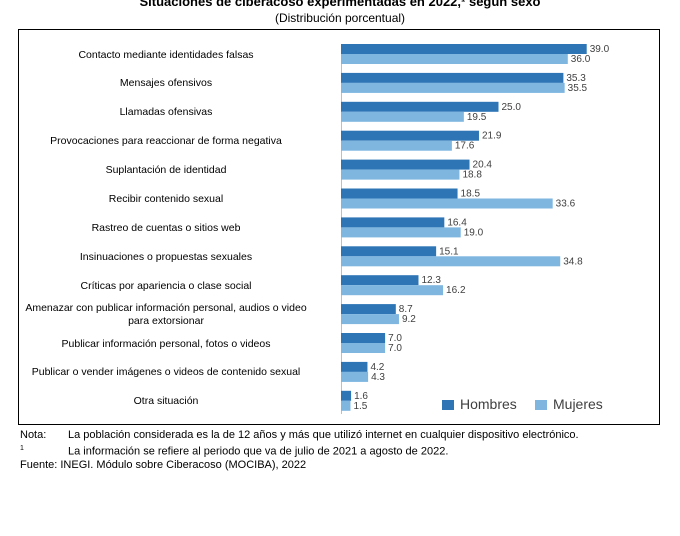 Image resolution: width=680 pixels, height=536 pixels. What do you see at coordinates (492, 136) in the screenshot?
I see `data-label-hombres: 21.9` at bounding box center [492, 136].